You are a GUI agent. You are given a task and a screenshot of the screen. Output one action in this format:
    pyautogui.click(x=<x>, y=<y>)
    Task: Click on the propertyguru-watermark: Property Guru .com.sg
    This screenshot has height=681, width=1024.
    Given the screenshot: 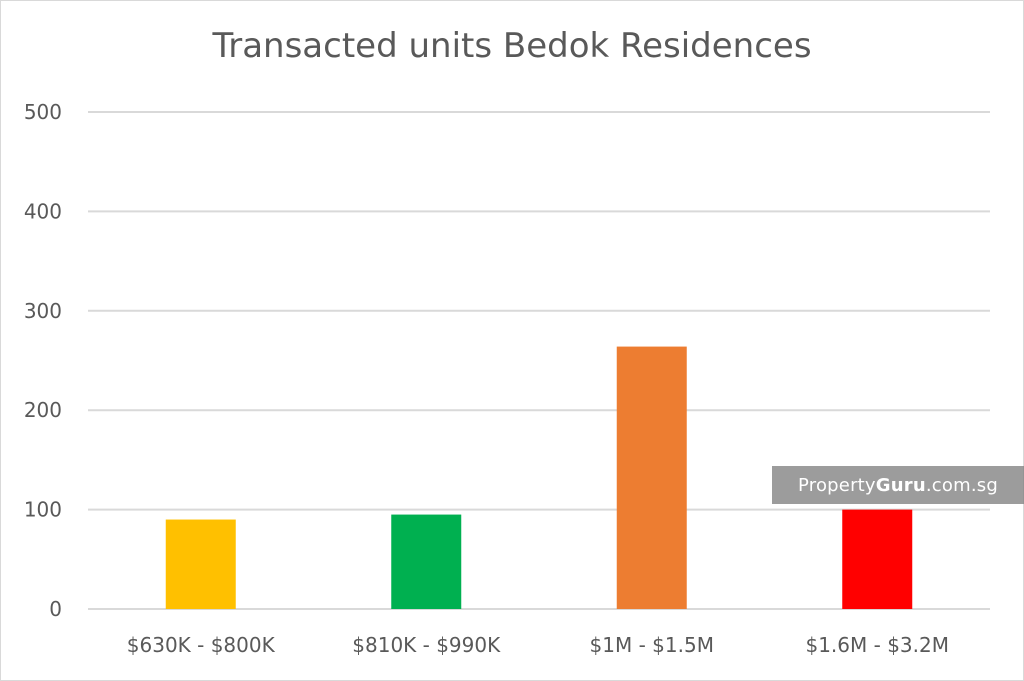 What is the action you would take?
    pyautogui.click(x=898, y=485)
    